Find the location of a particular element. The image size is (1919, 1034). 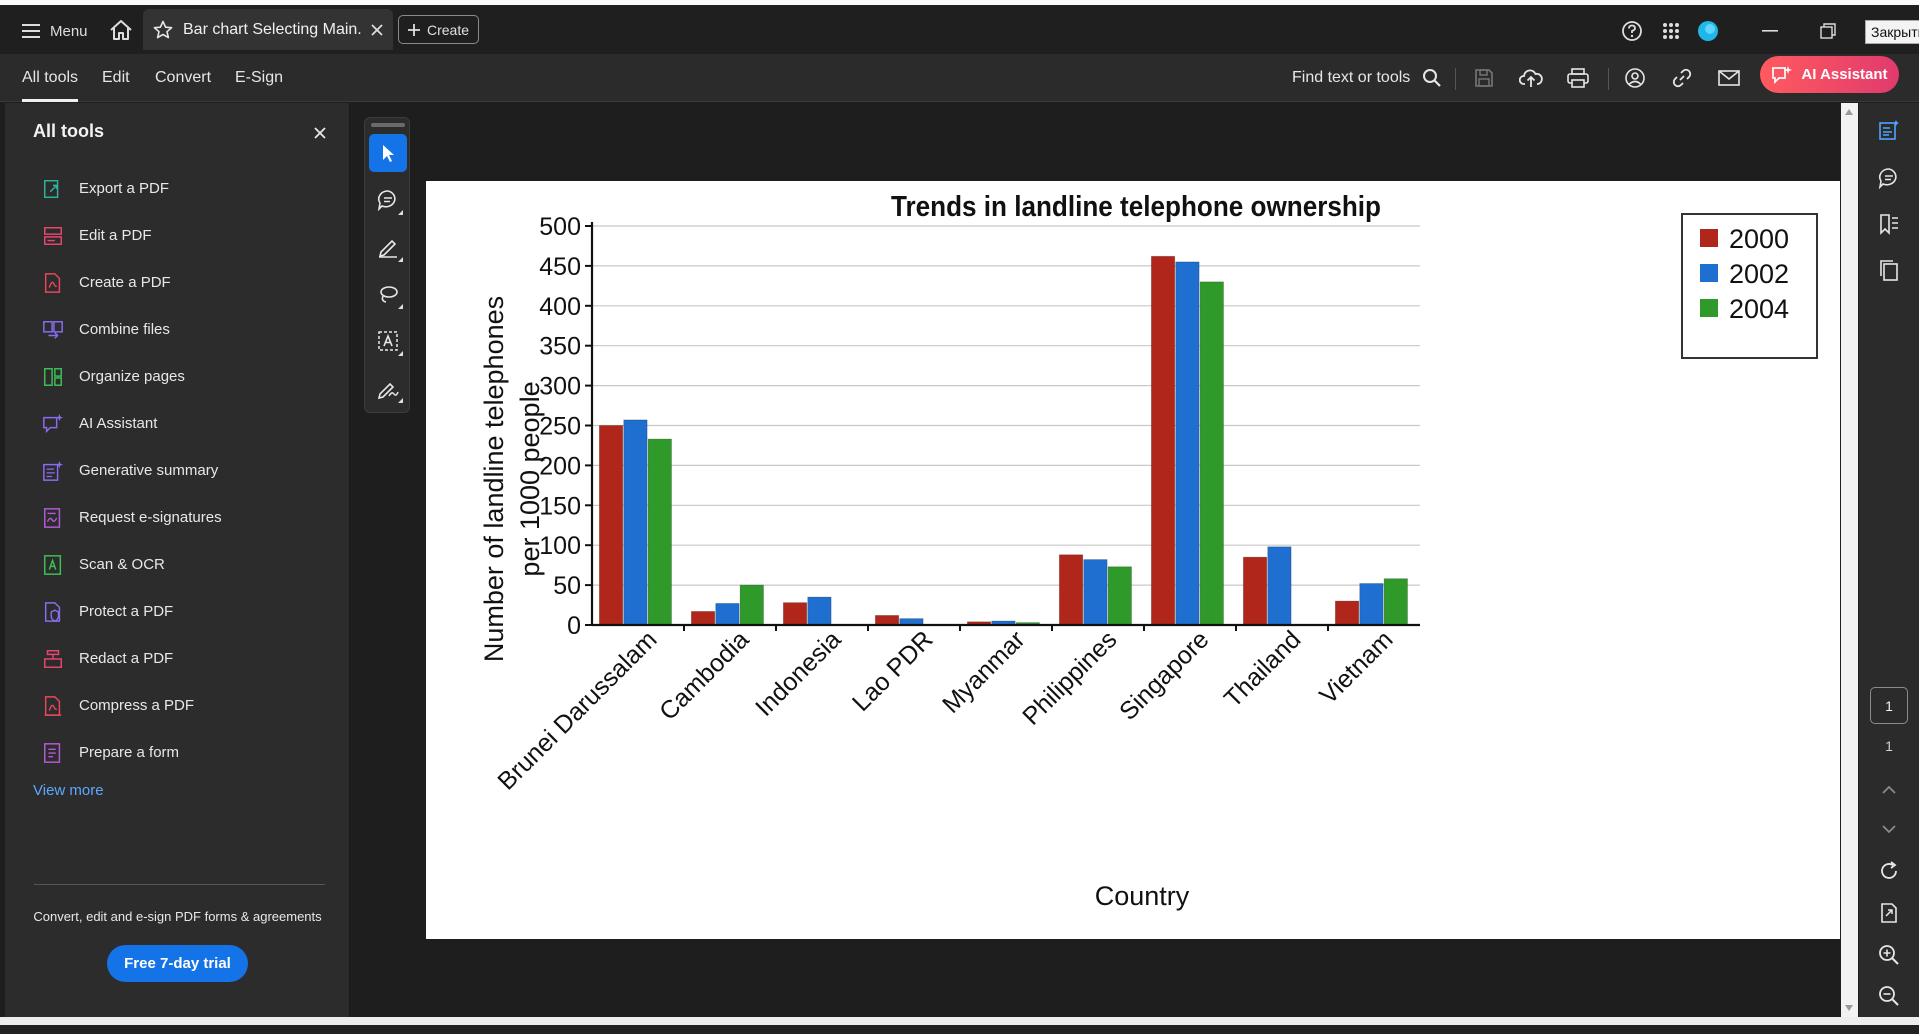

tool-item-combine-files: Combine files is located at coordinates (186, 329).